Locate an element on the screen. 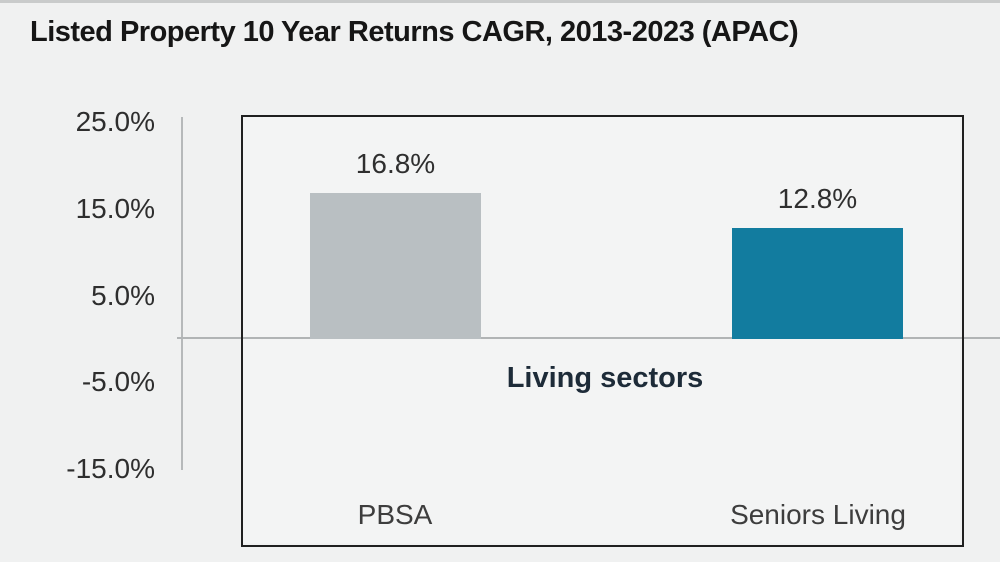 This screenshot has width=1000, height=562. y-axis-tick-15: 15.0% is located at coordinates (115, 208).